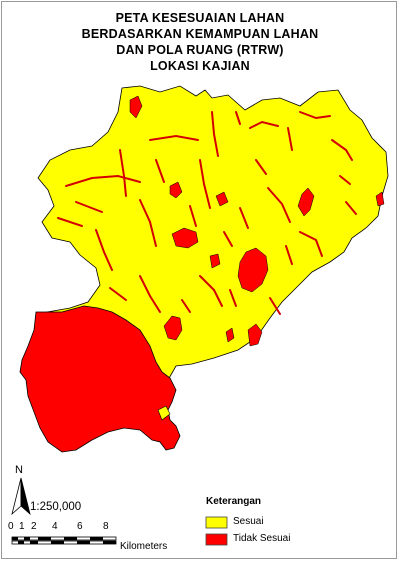 The width and height of the screenshot is (400, 562). I want to click on suitable-inlet, so click(164, 413).